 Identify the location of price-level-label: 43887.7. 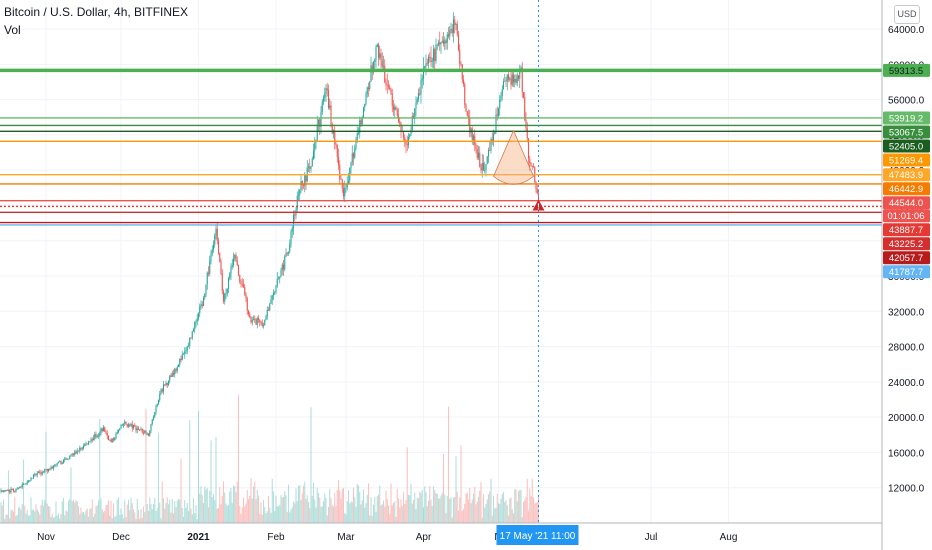
(906, 230).